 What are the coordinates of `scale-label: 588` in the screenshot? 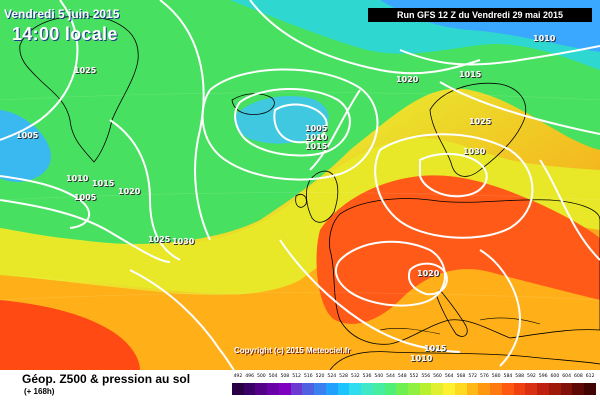 It's located at (520, 376).